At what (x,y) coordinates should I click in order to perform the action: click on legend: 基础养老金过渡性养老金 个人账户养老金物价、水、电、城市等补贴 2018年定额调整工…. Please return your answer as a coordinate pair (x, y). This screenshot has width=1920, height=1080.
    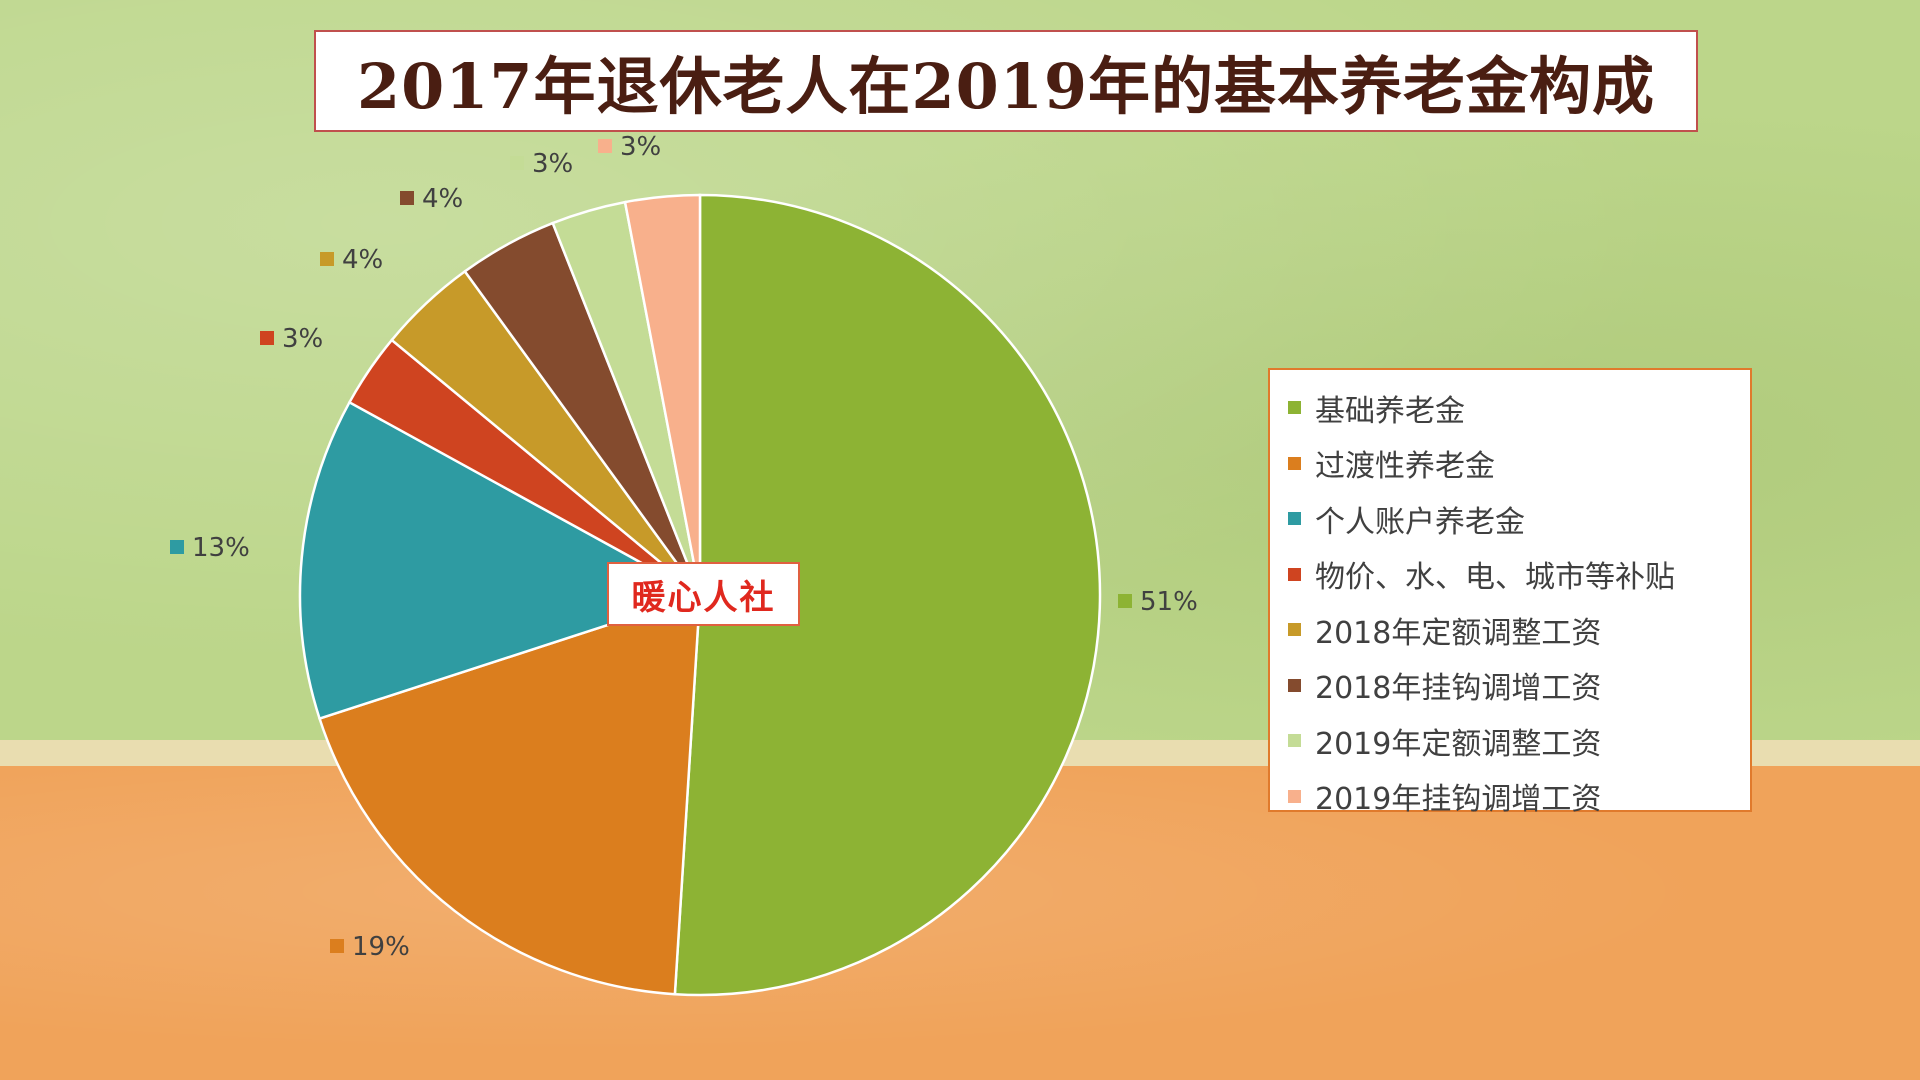
    Looking at the image, I should click on (1510, 592).